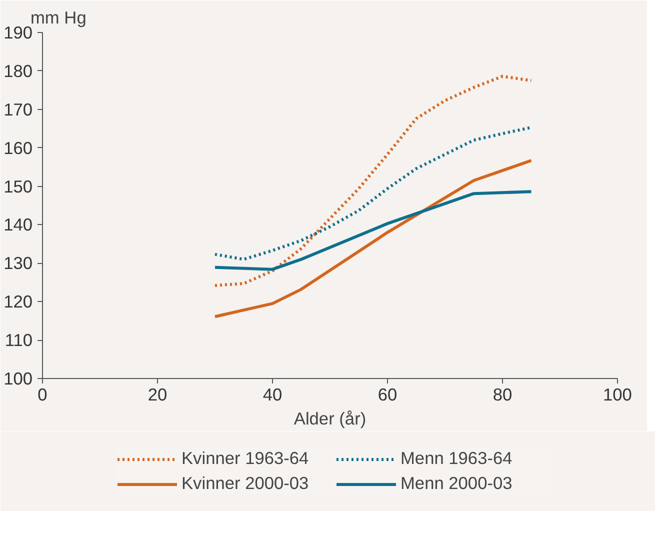  Describe the element at coordinates (18, 186) in the screenshot. I see `y-tick-label: 150` at that location.